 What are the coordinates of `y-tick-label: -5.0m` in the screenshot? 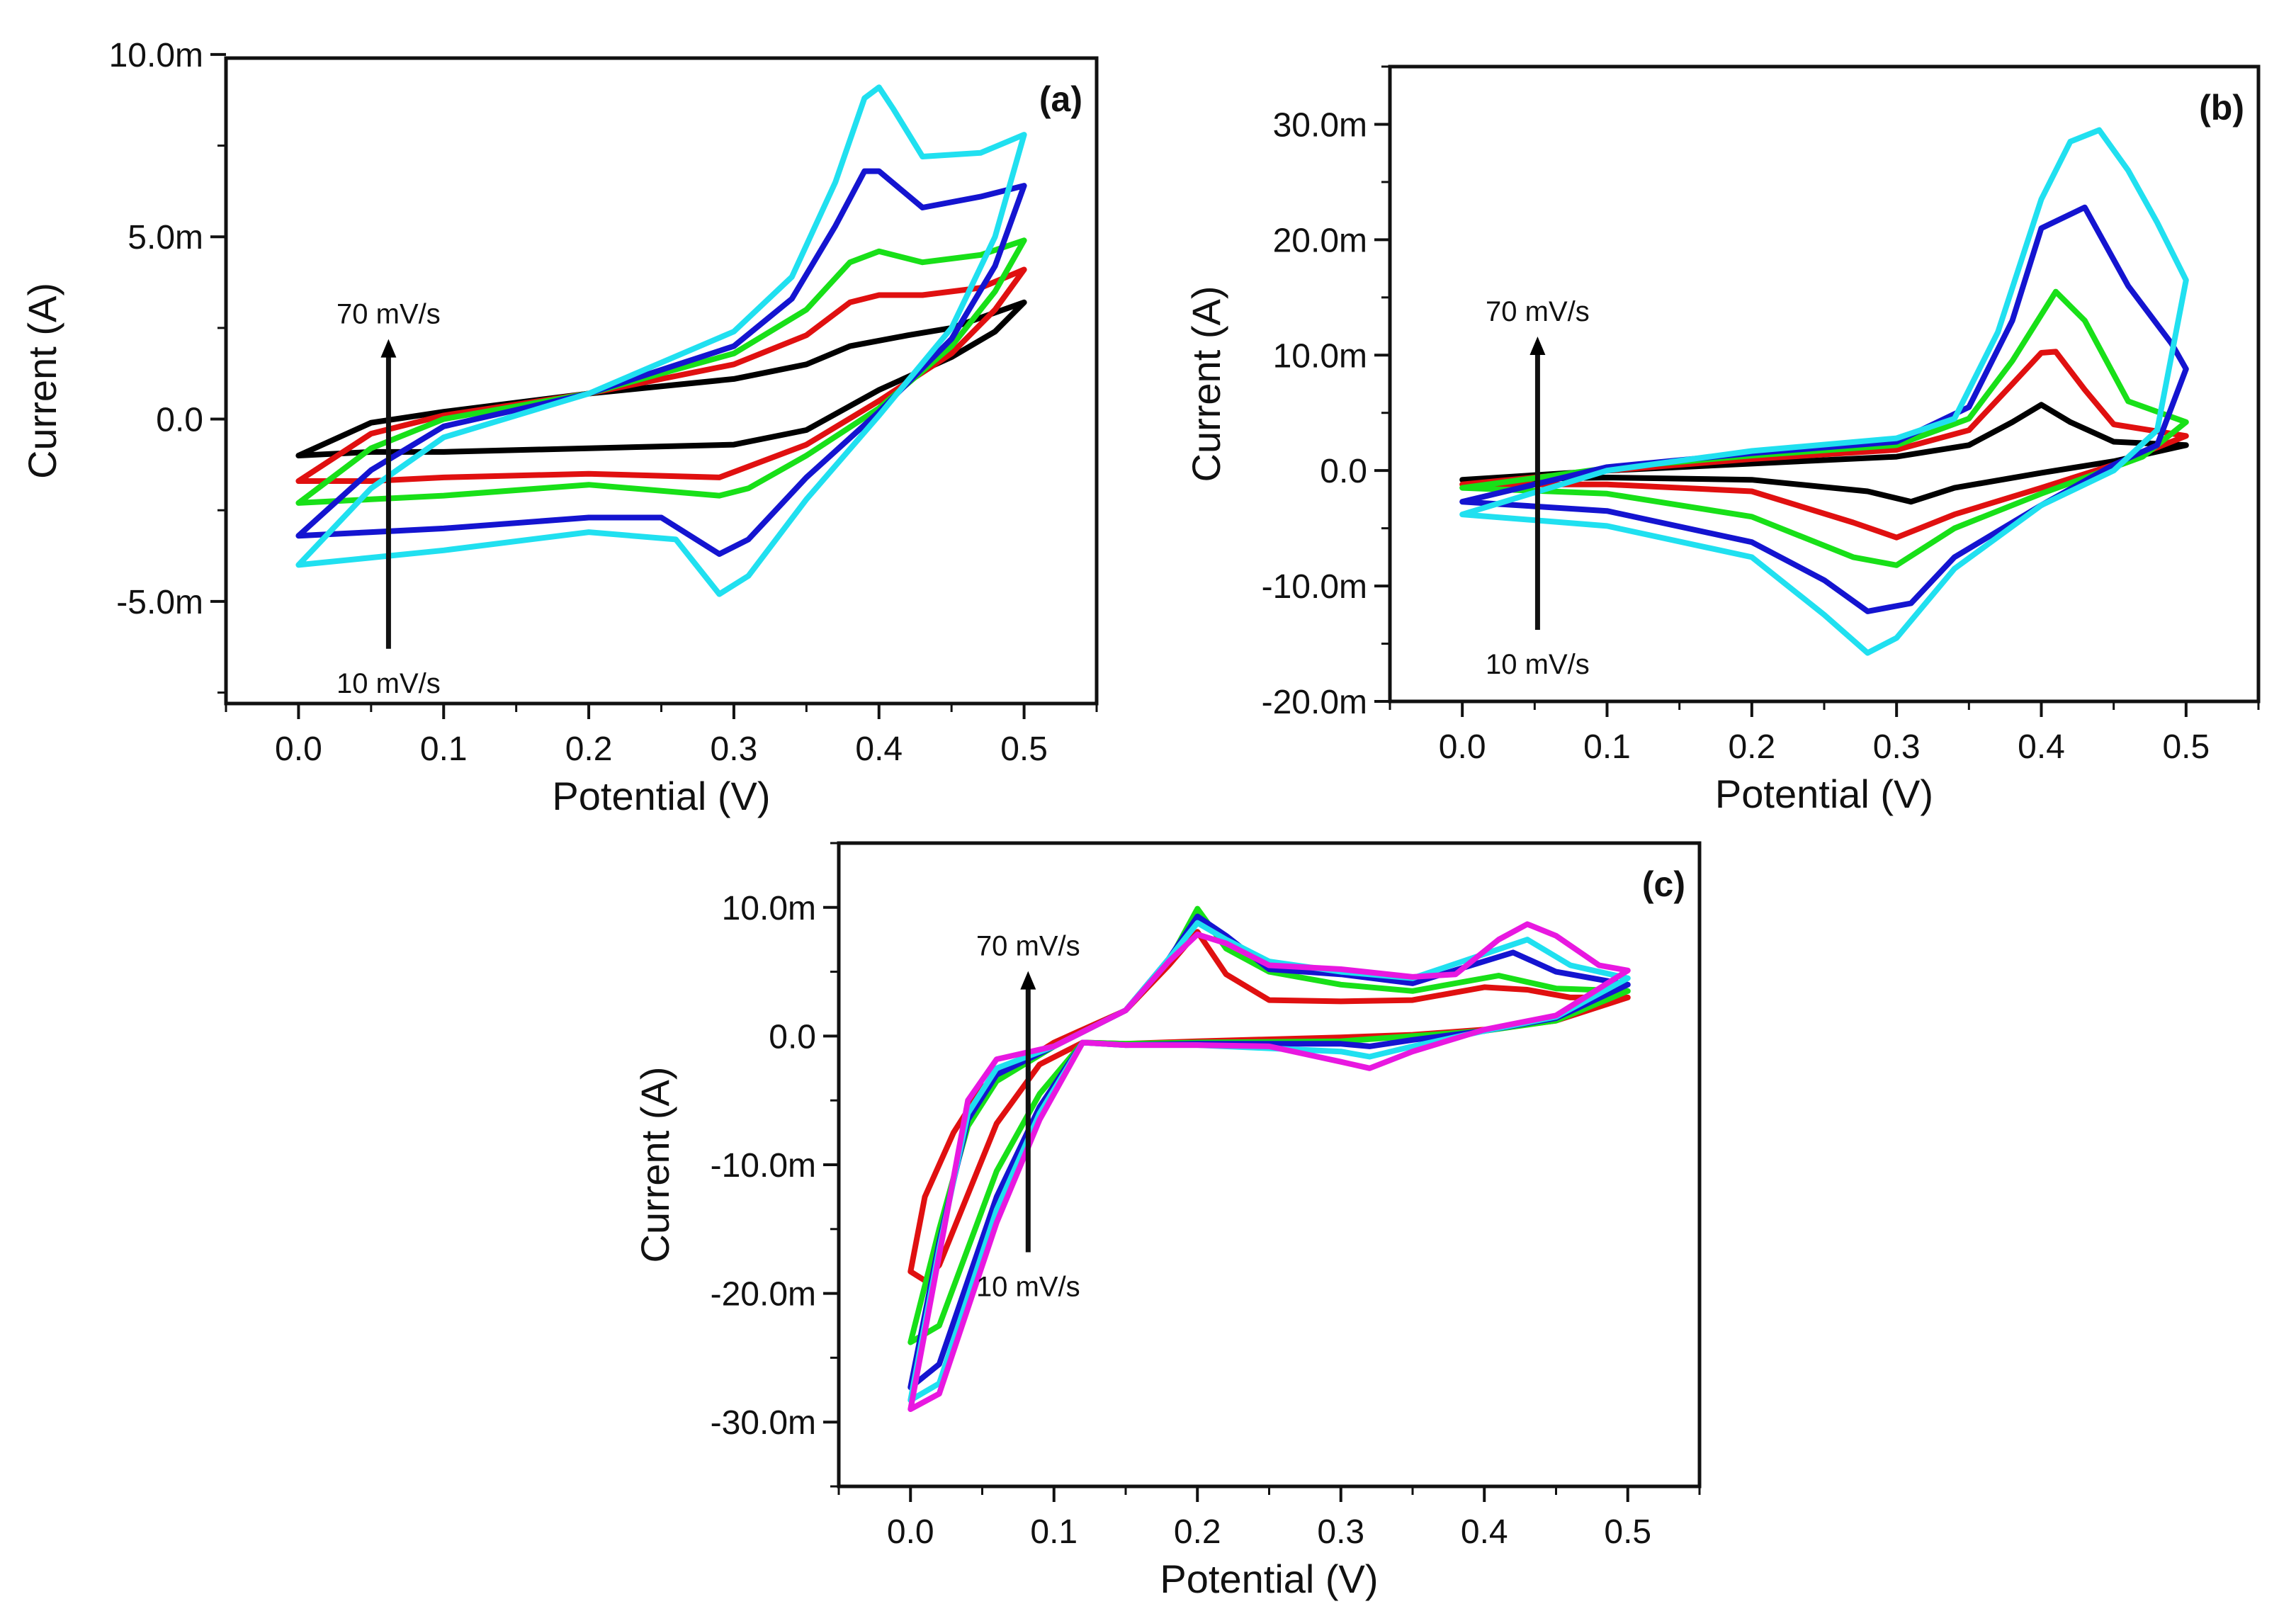 It's located at (159, 602).